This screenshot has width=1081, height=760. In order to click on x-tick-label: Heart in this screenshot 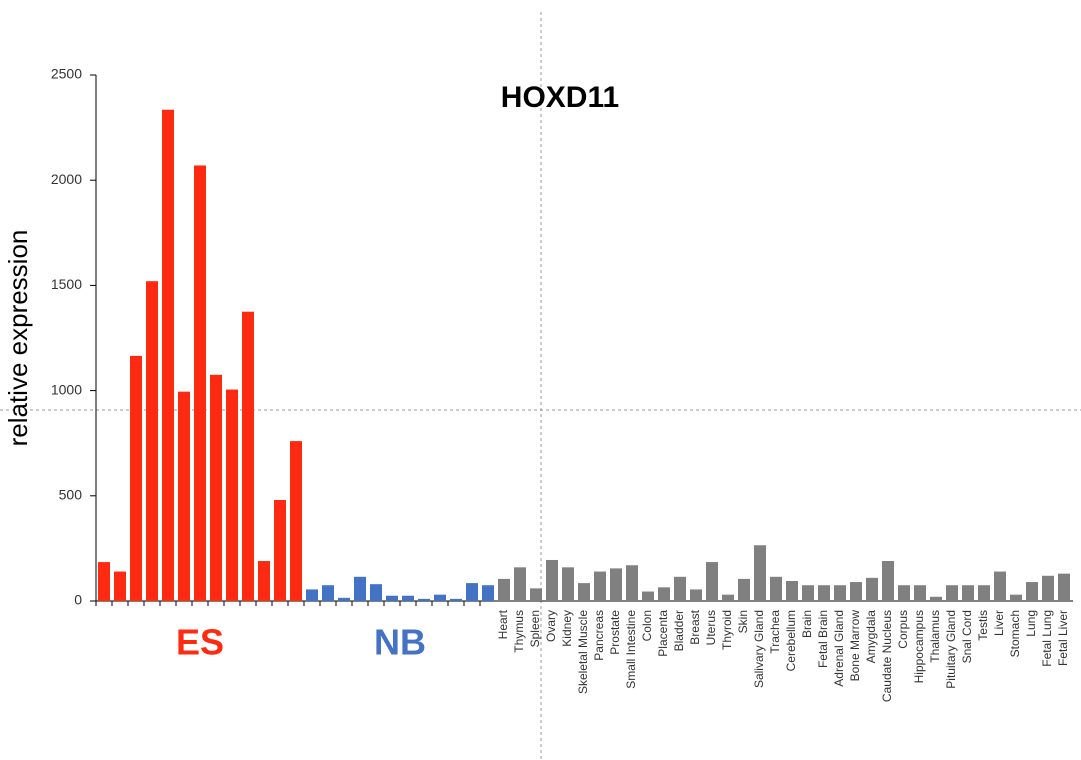, I will do `click(503, 624)`.